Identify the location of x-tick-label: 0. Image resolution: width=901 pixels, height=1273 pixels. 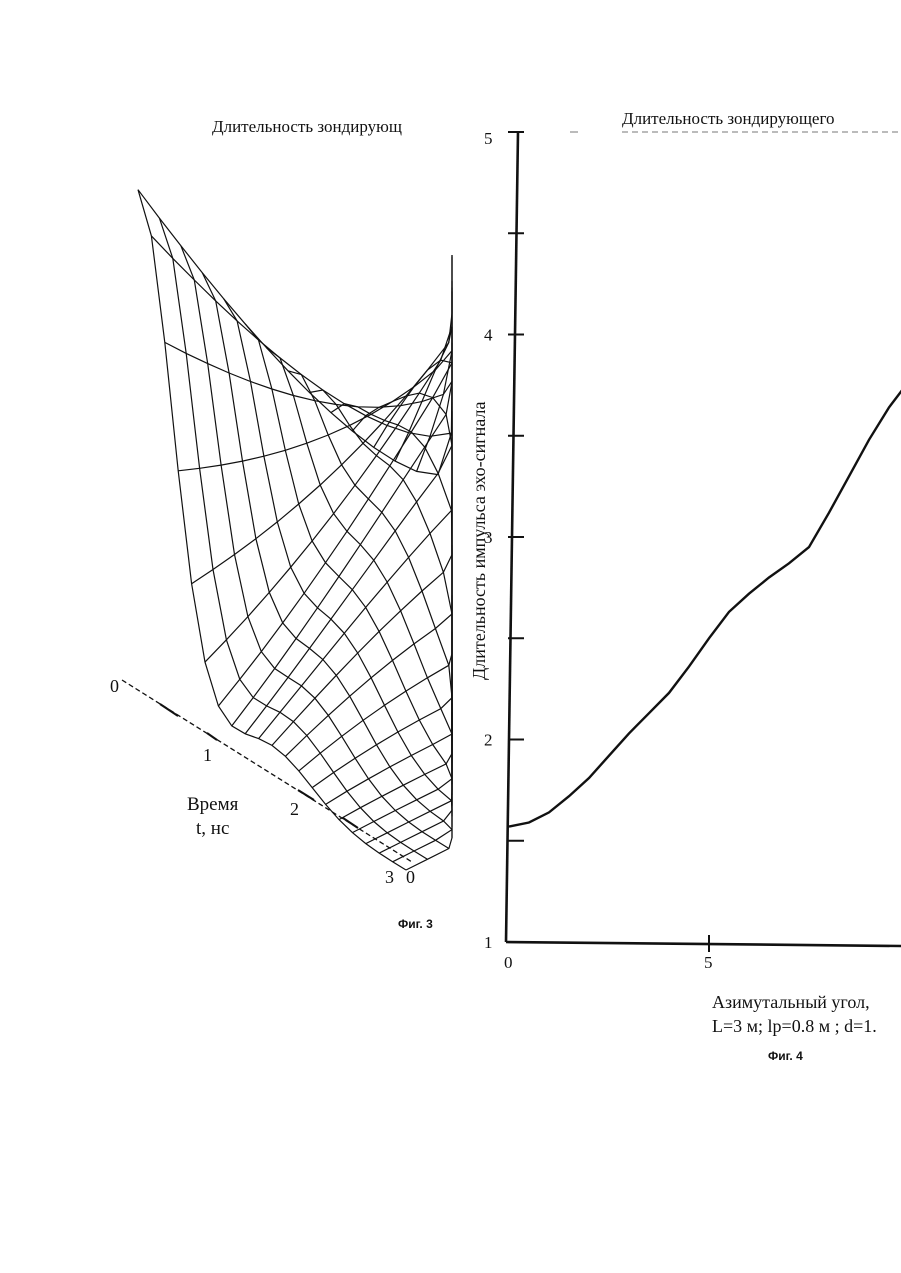
(508, 962).